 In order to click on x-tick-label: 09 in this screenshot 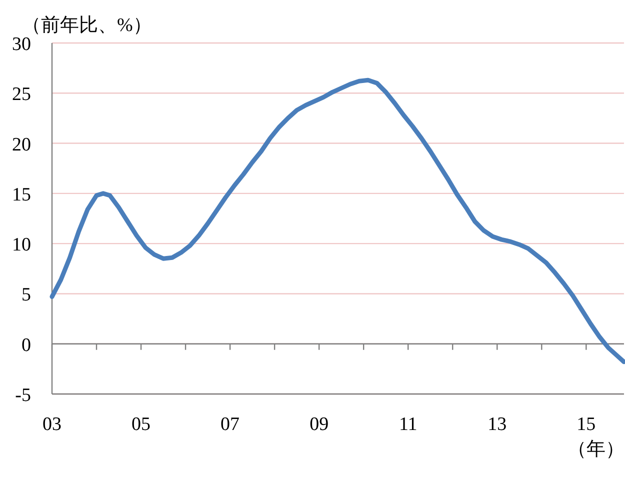, I will do `click(319, 424)`.